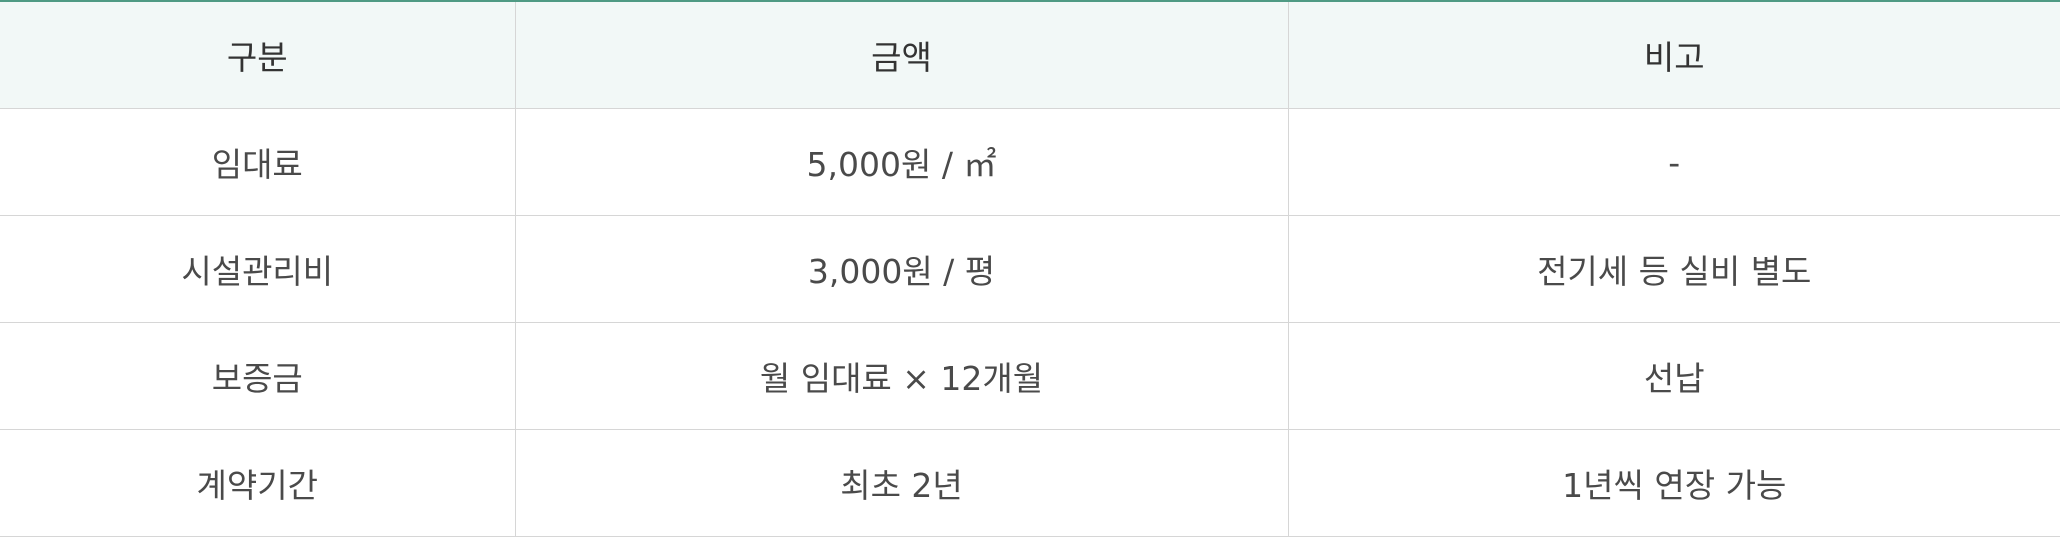 Image resolution: width=2060 pixels, height=538 pixels. I want to click on header-category: 구분, so click(258, 55).